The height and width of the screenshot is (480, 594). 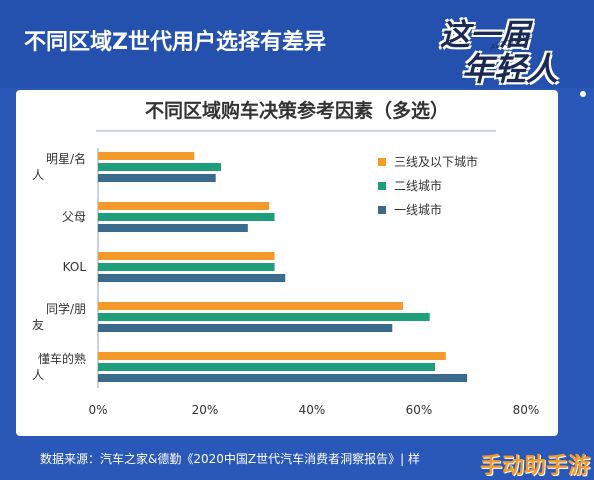 What do you see at coordinates (59, 316) in the screenshot?
I see `category-label: 同学/朋友` at bounding box center [59, 316].